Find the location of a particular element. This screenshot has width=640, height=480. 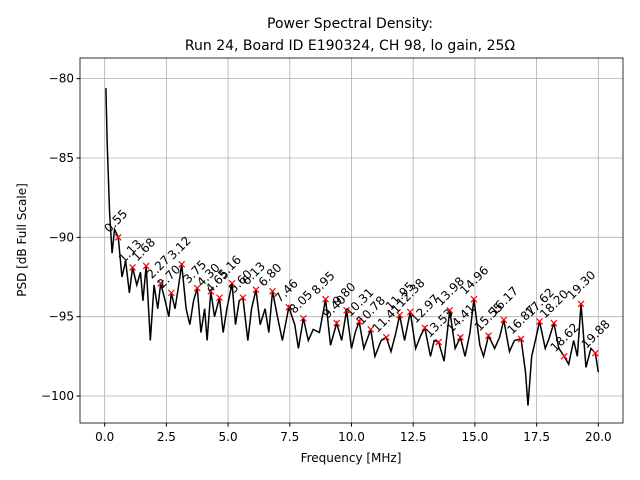

x-tick-label: 12.5 is located at coordinates (413, 437).